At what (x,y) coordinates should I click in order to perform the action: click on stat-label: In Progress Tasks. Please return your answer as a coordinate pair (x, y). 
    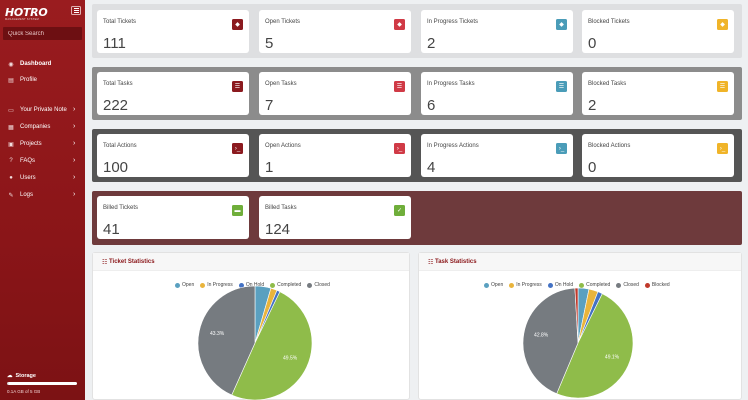
    Looking at the image, I should click on (451, 84).